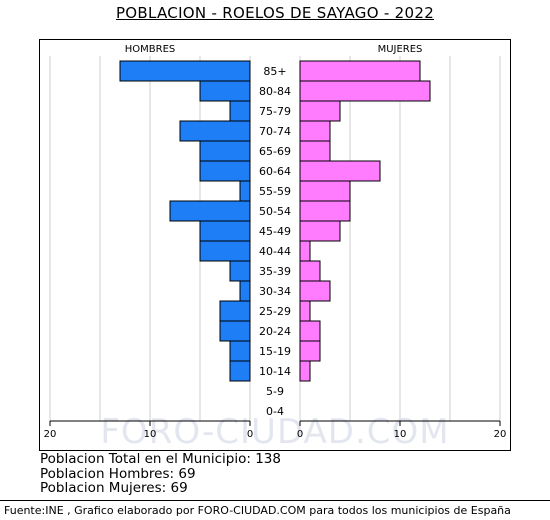 Image resolution: width=550 pixels, height=520 pixels. I want to click on age-group-label: 30-34, so click(275, 291).